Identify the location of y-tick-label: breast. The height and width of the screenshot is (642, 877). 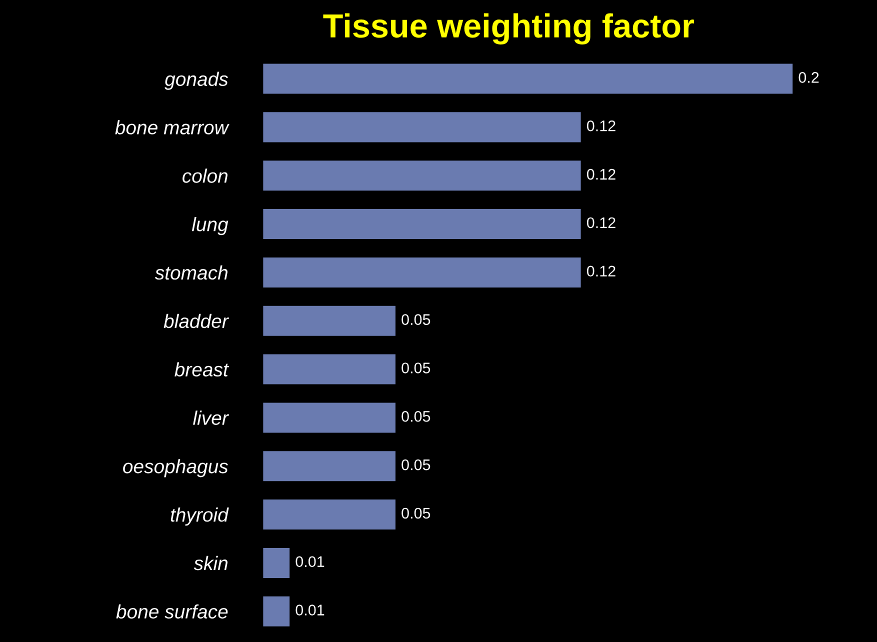
(202, 369).